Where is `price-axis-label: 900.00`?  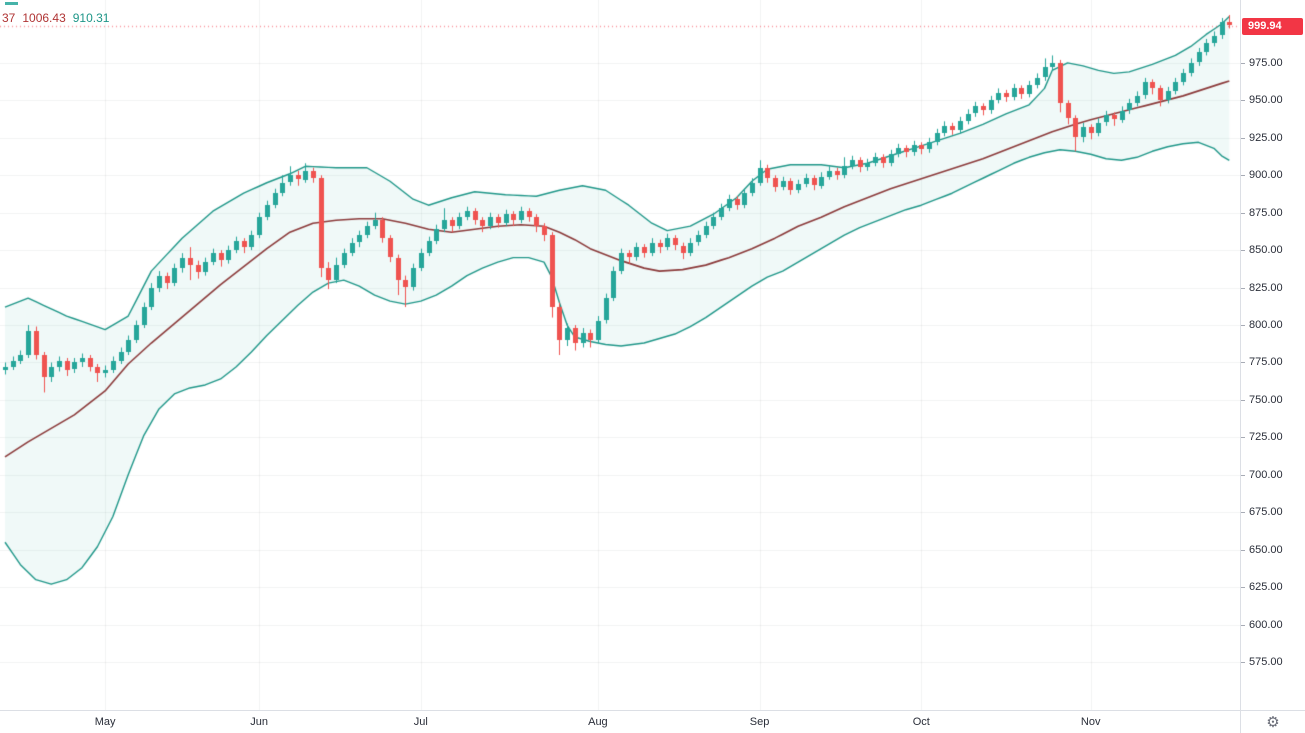 price-axis-label: 900.00 is located at coordinates (1262, 175).